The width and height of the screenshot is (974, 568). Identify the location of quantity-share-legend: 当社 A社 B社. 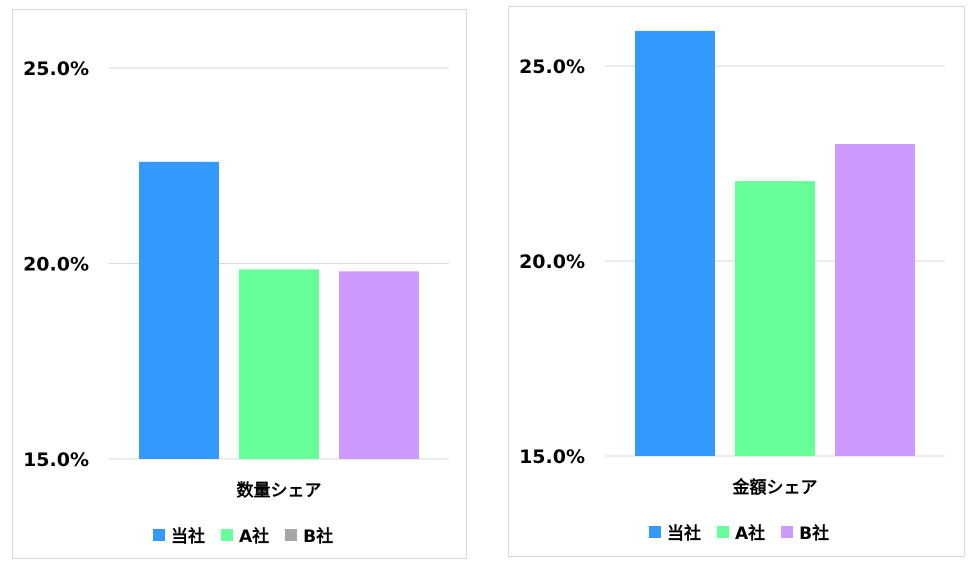
(243, 534).